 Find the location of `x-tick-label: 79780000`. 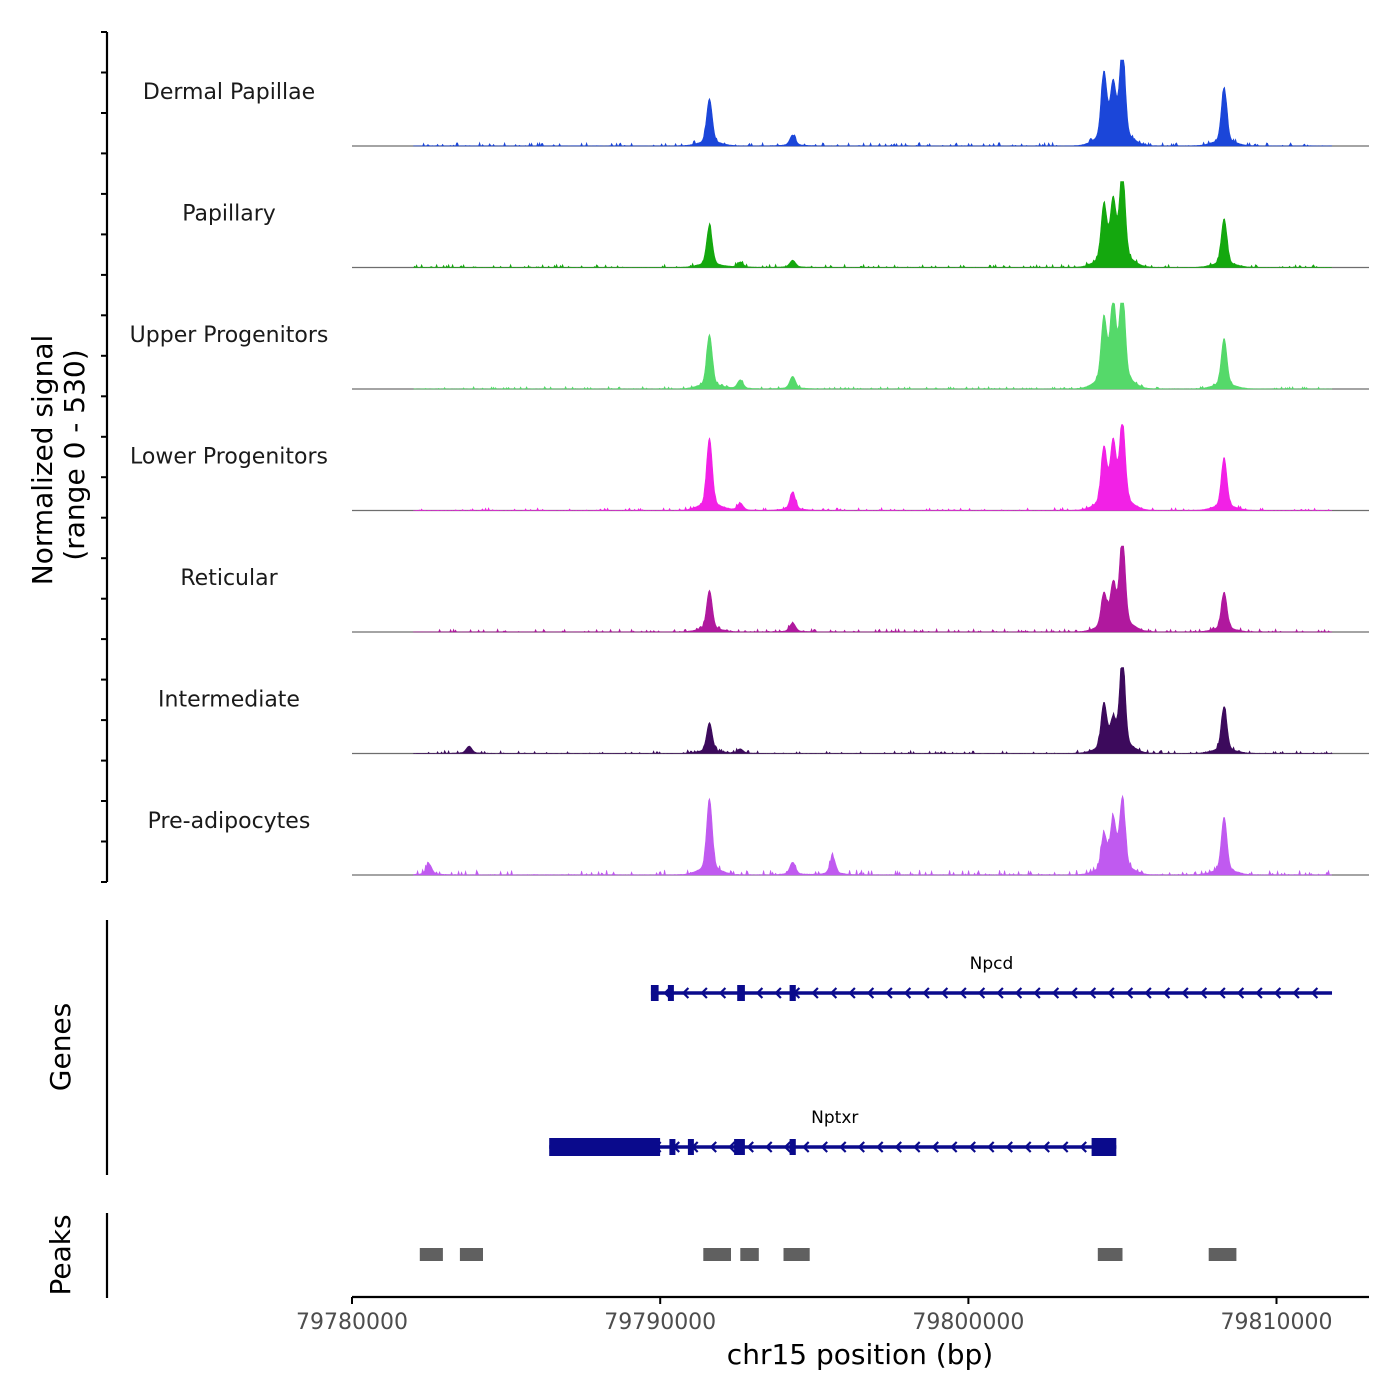

x-tick-label: 79780000 is located at coordinates (352, 1322).